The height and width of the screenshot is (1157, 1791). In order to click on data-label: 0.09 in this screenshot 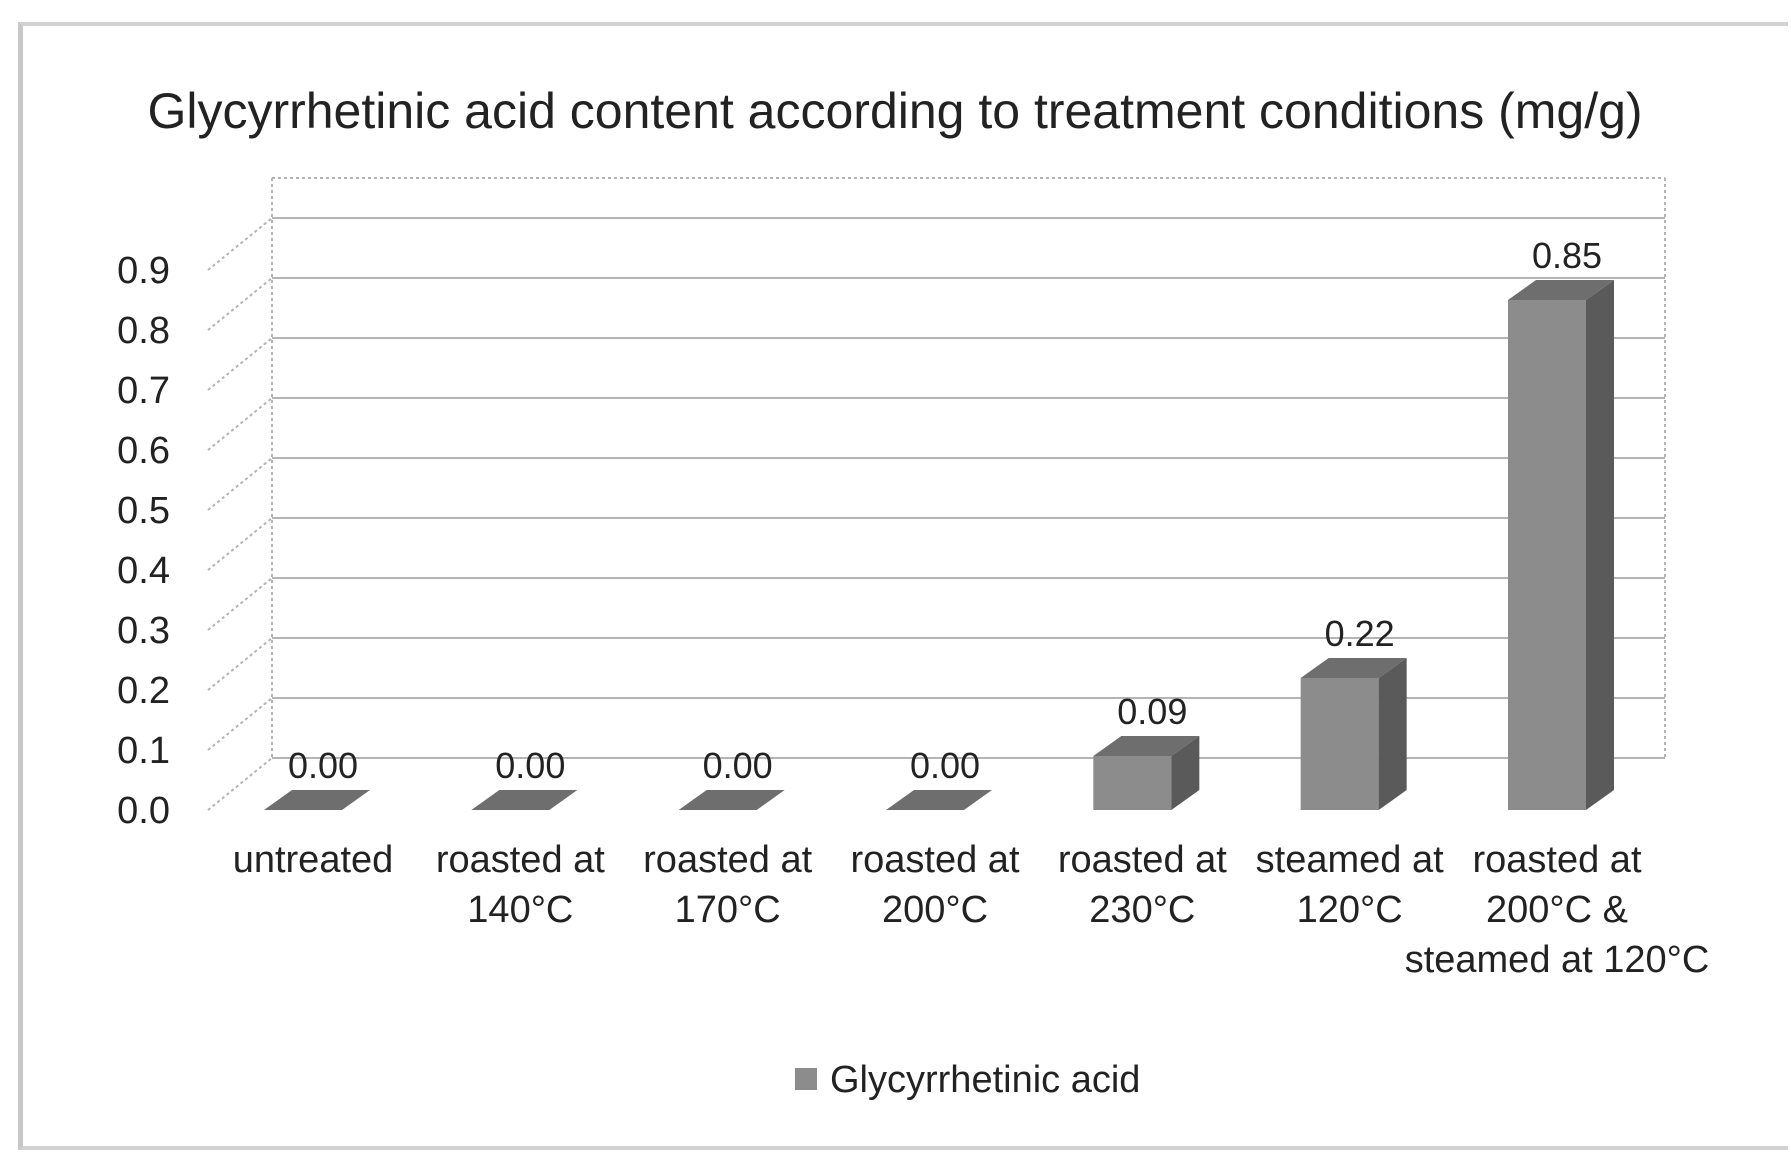, I will do `click(1152, 711)`.